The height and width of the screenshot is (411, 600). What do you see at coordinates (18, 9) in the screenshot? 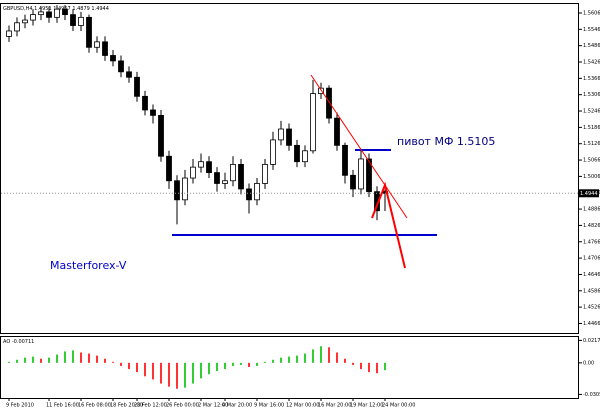
I see `symbol: GBPUSD,H4` at bounding box center [18, 9].